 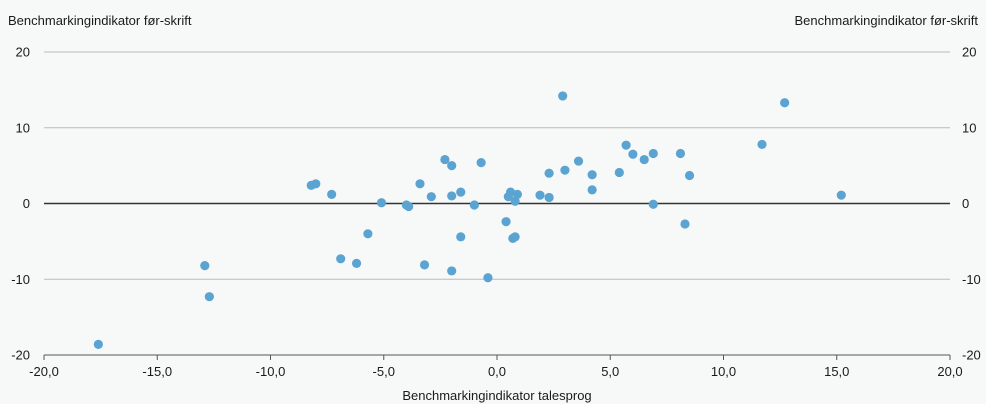 I want to click on x-tick-label: -20,0, so click(x=44, y=371).